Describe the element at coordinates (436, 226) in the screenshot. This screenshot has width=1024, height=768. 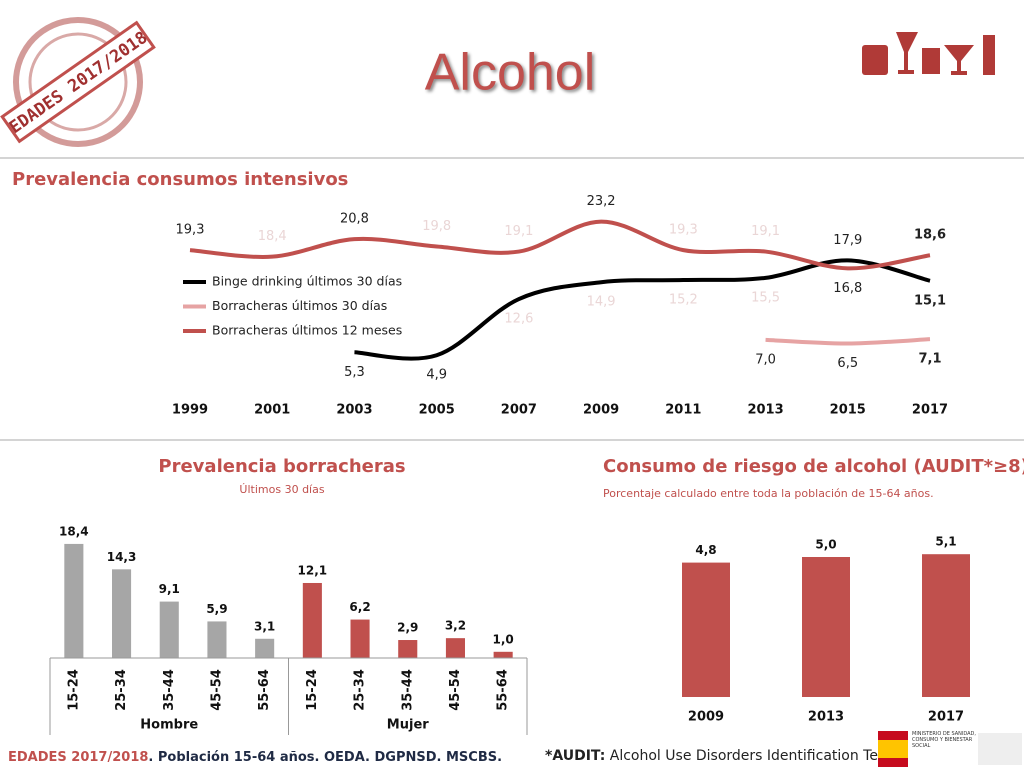
I see `data-label: 19,8` at that location.